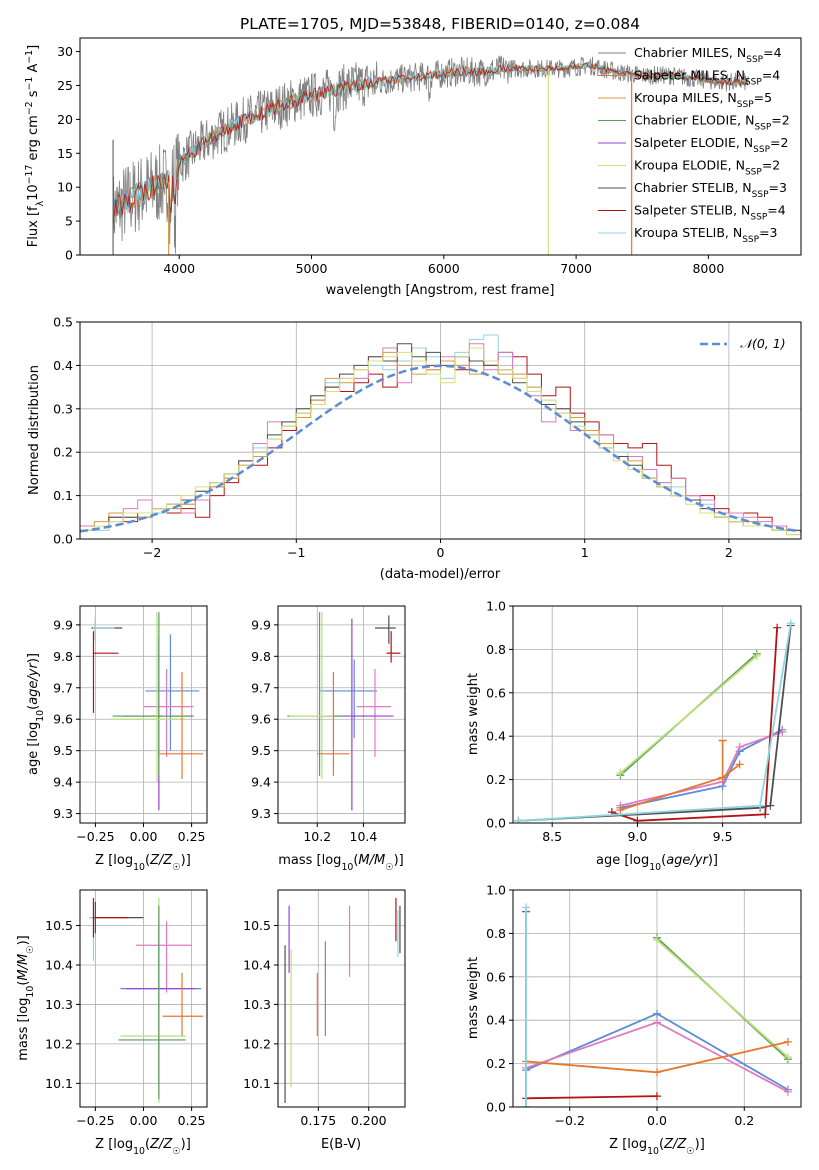 This screenshot has height=1170, width=819. What do you see at coordinates (729, 552) in the screenshot?
I see `residual-xtick-label: 2` at bounding box center [729, 552].